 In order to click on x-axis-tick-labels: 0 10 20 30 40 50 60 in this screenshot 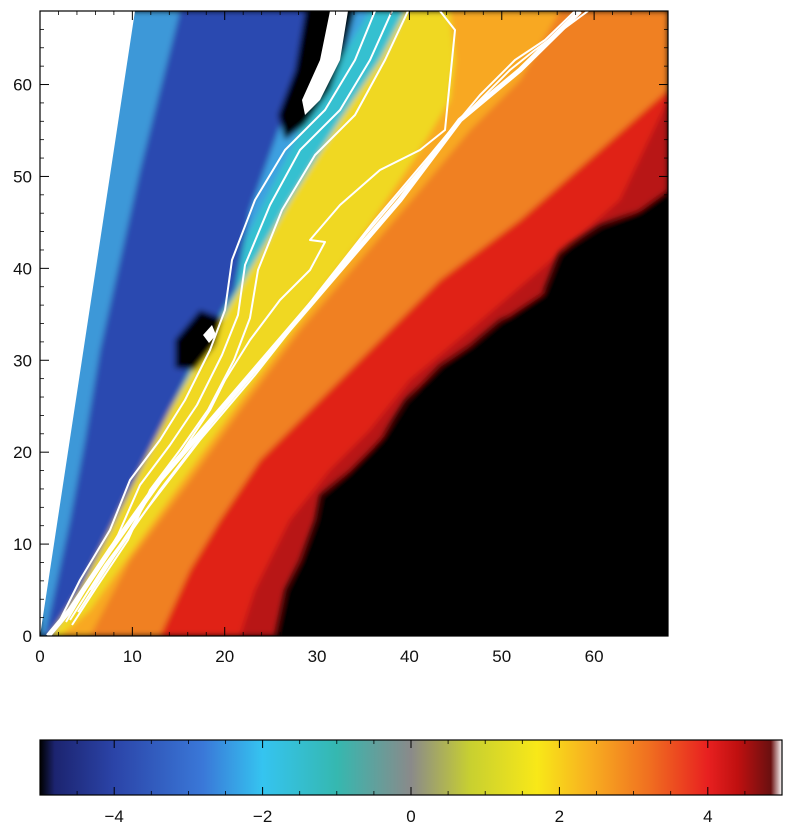, I will do `click(319, 656)`.